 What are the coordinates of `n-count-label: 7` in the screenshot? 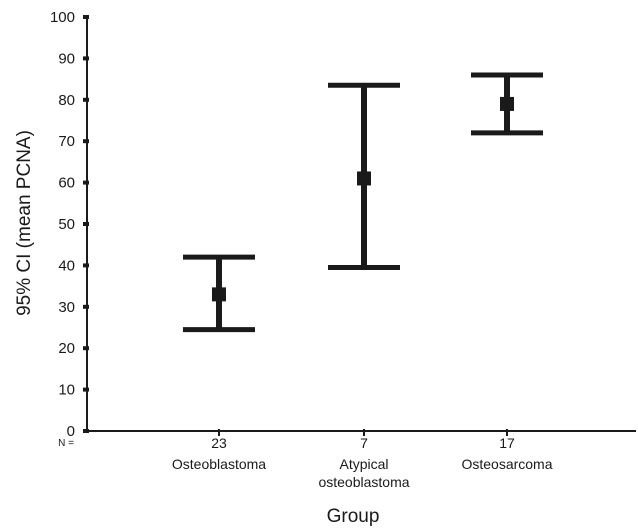 It's located at (364, 443).